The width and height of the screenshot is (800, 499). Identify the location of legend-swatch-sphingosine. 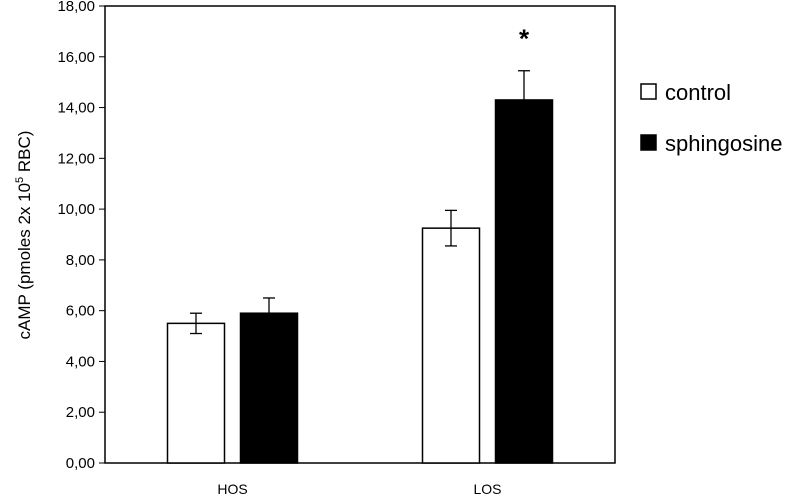
(648, 142).